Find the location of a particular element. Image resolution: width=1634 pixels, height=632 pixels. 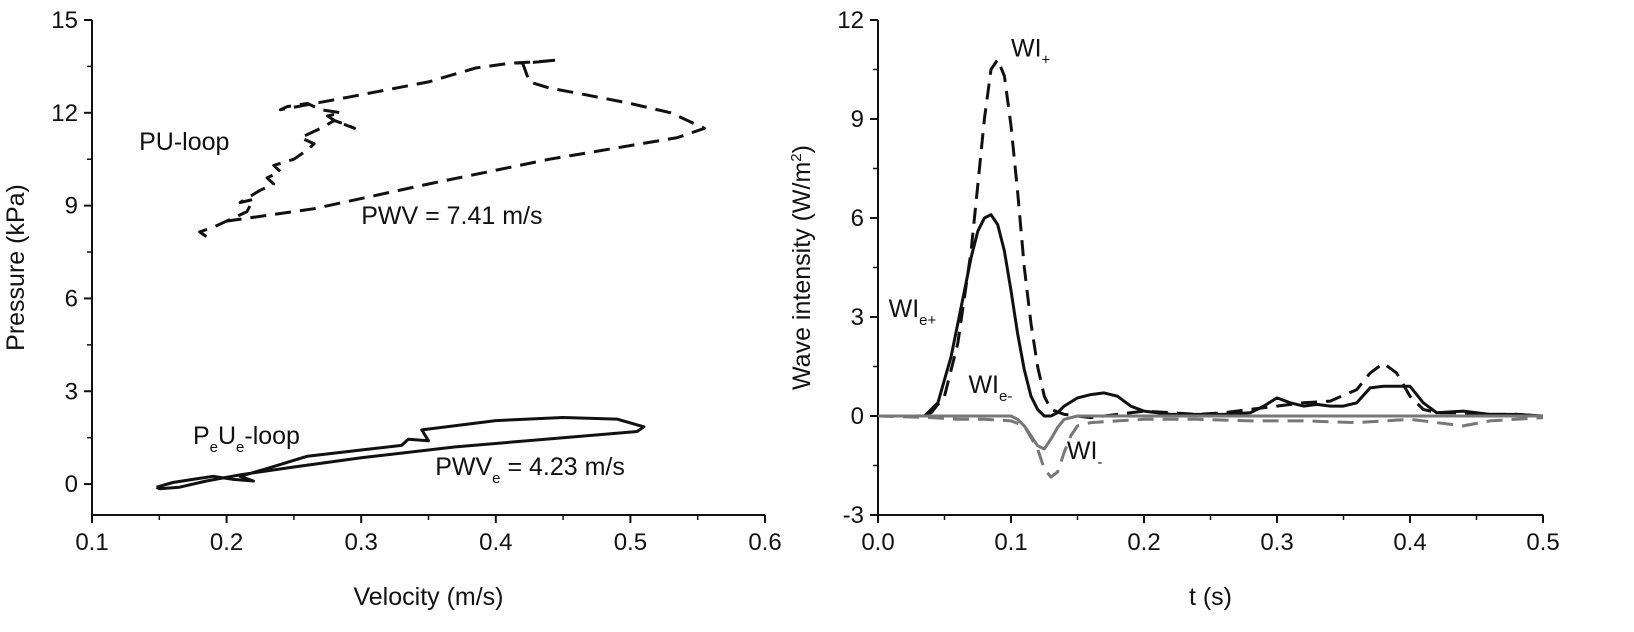

pressure-velocity-x-tick-label: 0.3 is located at coordinates (361, 542).